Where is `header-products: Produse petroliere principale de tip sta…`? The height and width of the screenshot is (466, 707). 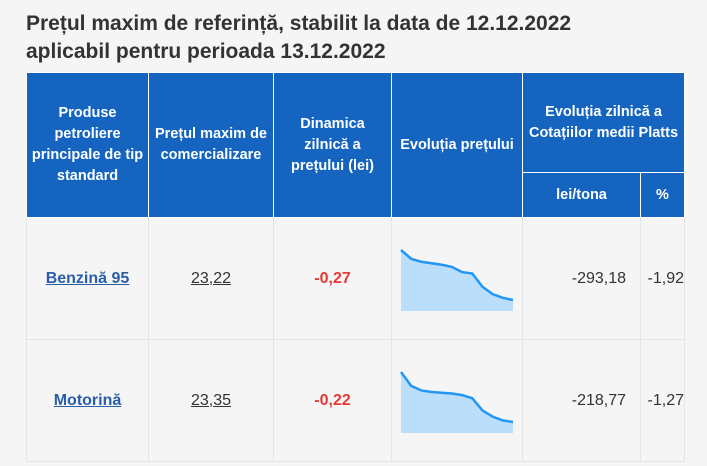
header-products: Produse petroliere principale de tip sta… is located at coordinates (87, 145).